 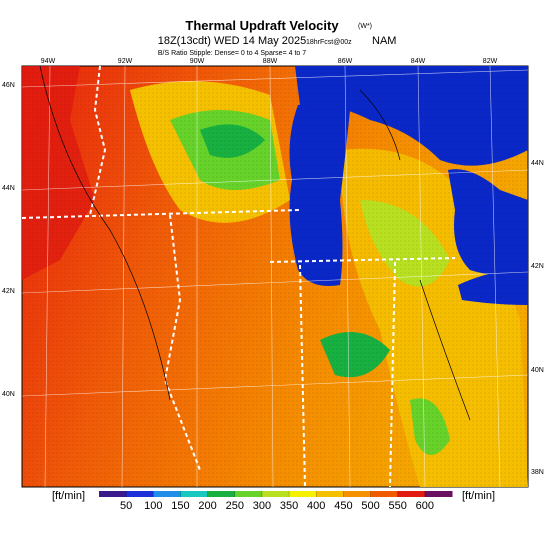 What do you see at coordinates (153, 506) in the screenshot?
I see `colorbar-tick-label: 100` at bounding box center [153, 506].